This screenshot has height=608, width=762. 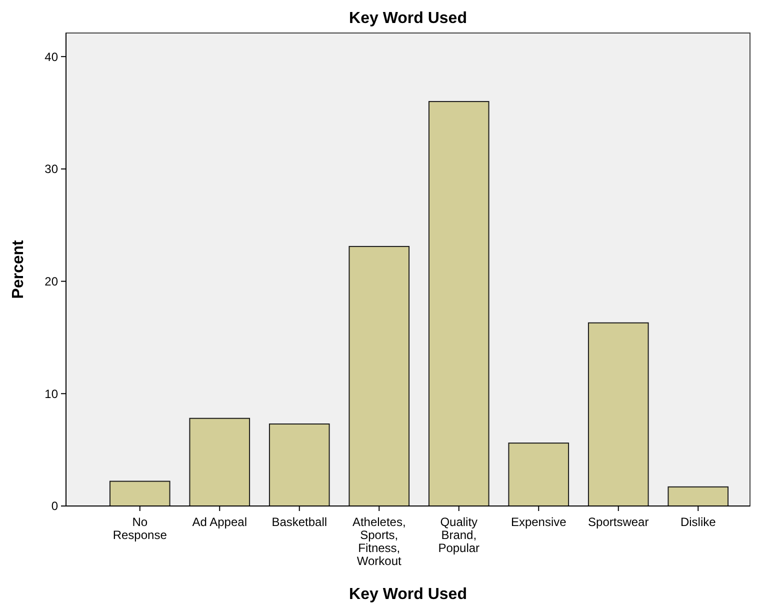 I want to click on x-tick-label: Atheletes, Sports, Fitness, Workout, so click(x=379, y=541).